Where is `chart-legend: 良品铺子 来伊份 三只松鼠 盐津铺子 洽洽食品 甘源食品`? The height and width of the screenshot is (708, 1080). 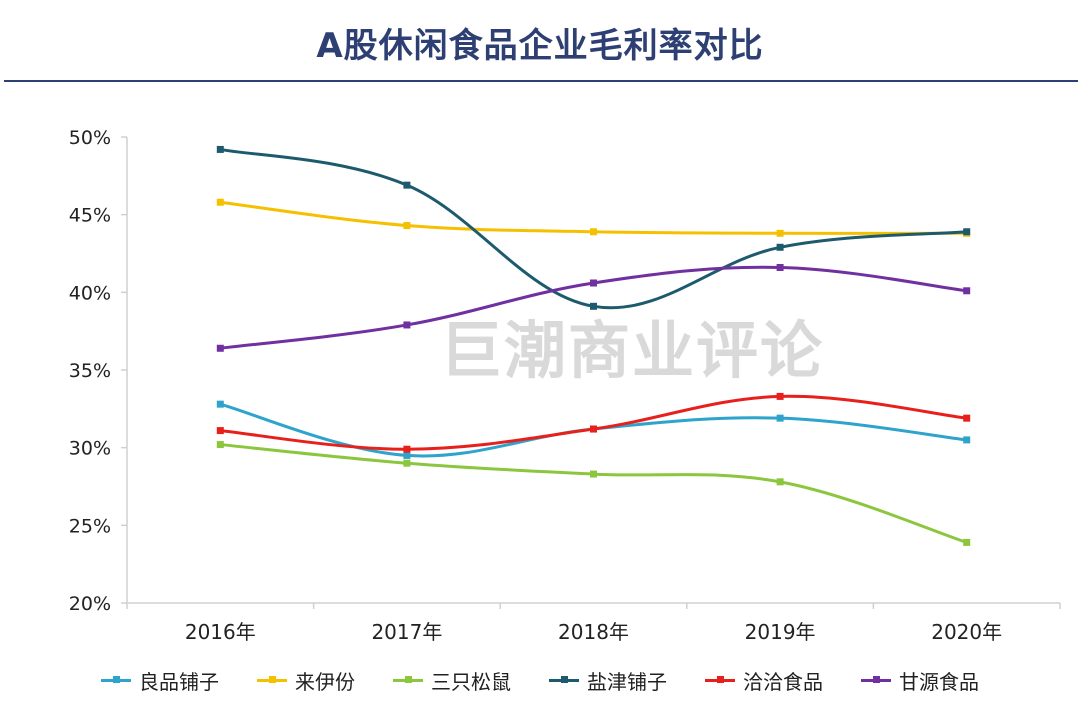
chart-legend: 良品铺子 来伊份 三只松鼠 盐津铺子 洽洽食品 甘源食品 is located at coordinates (540, 680).